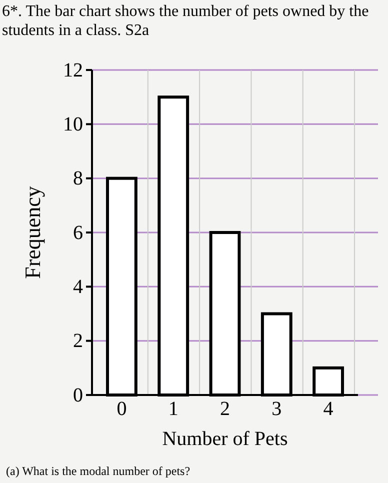  Describe the element at coordinates (277, 409) in the screenshot. I see `x-tick-label: 3` at that location.